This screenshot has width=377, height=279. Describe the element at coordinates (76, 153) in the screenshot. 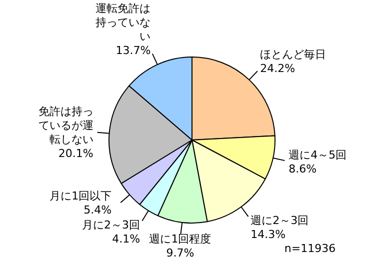

I see `data-label: 20.1%` at that location.